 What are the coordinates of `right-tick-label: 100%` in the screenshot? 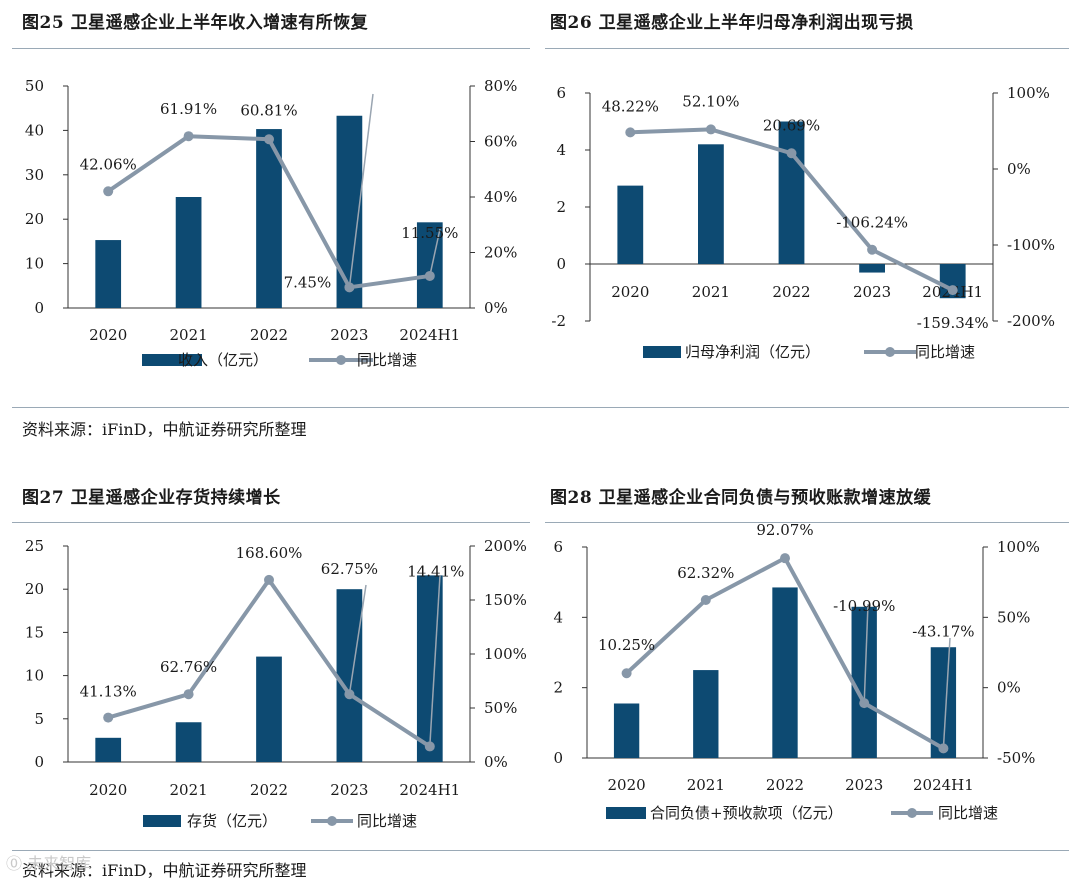 It's located at (505, 654).